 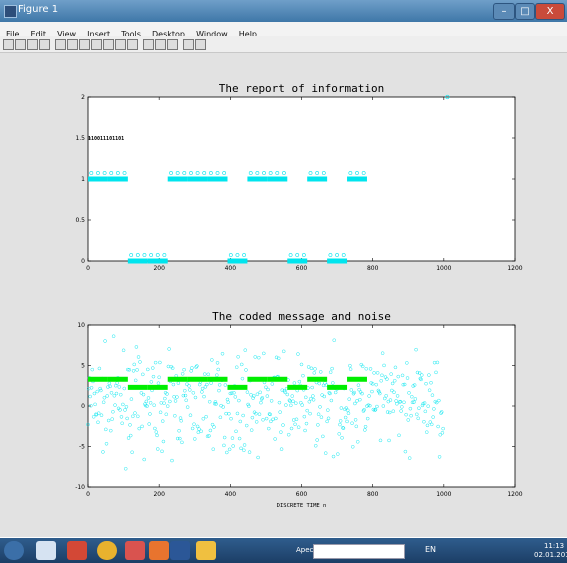 What do you see at coordinates (96, 44) in the screenshot?
I see `pan-hand-icon` at bounding box center [96, 44].